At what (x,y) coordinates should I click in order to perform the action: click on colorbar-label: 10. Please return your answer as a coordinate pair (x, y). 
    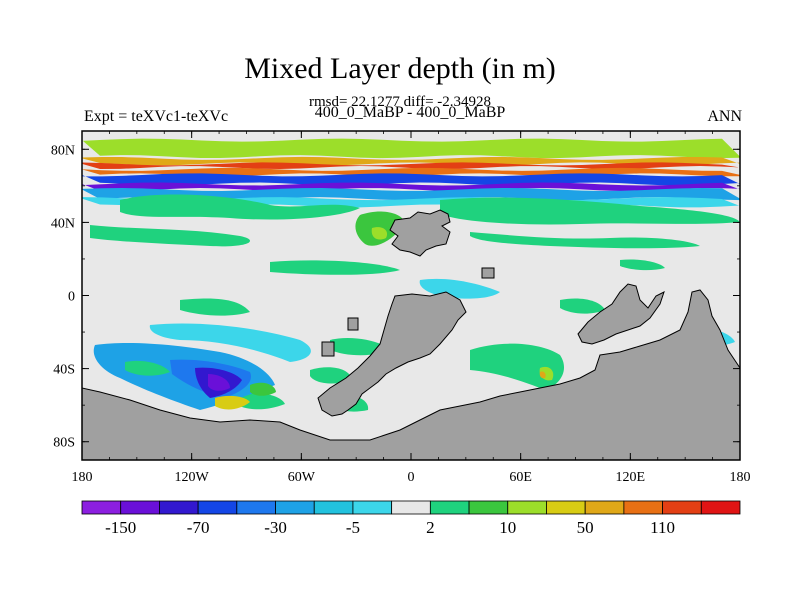
    Looking at the image, I should click on (507, 527).